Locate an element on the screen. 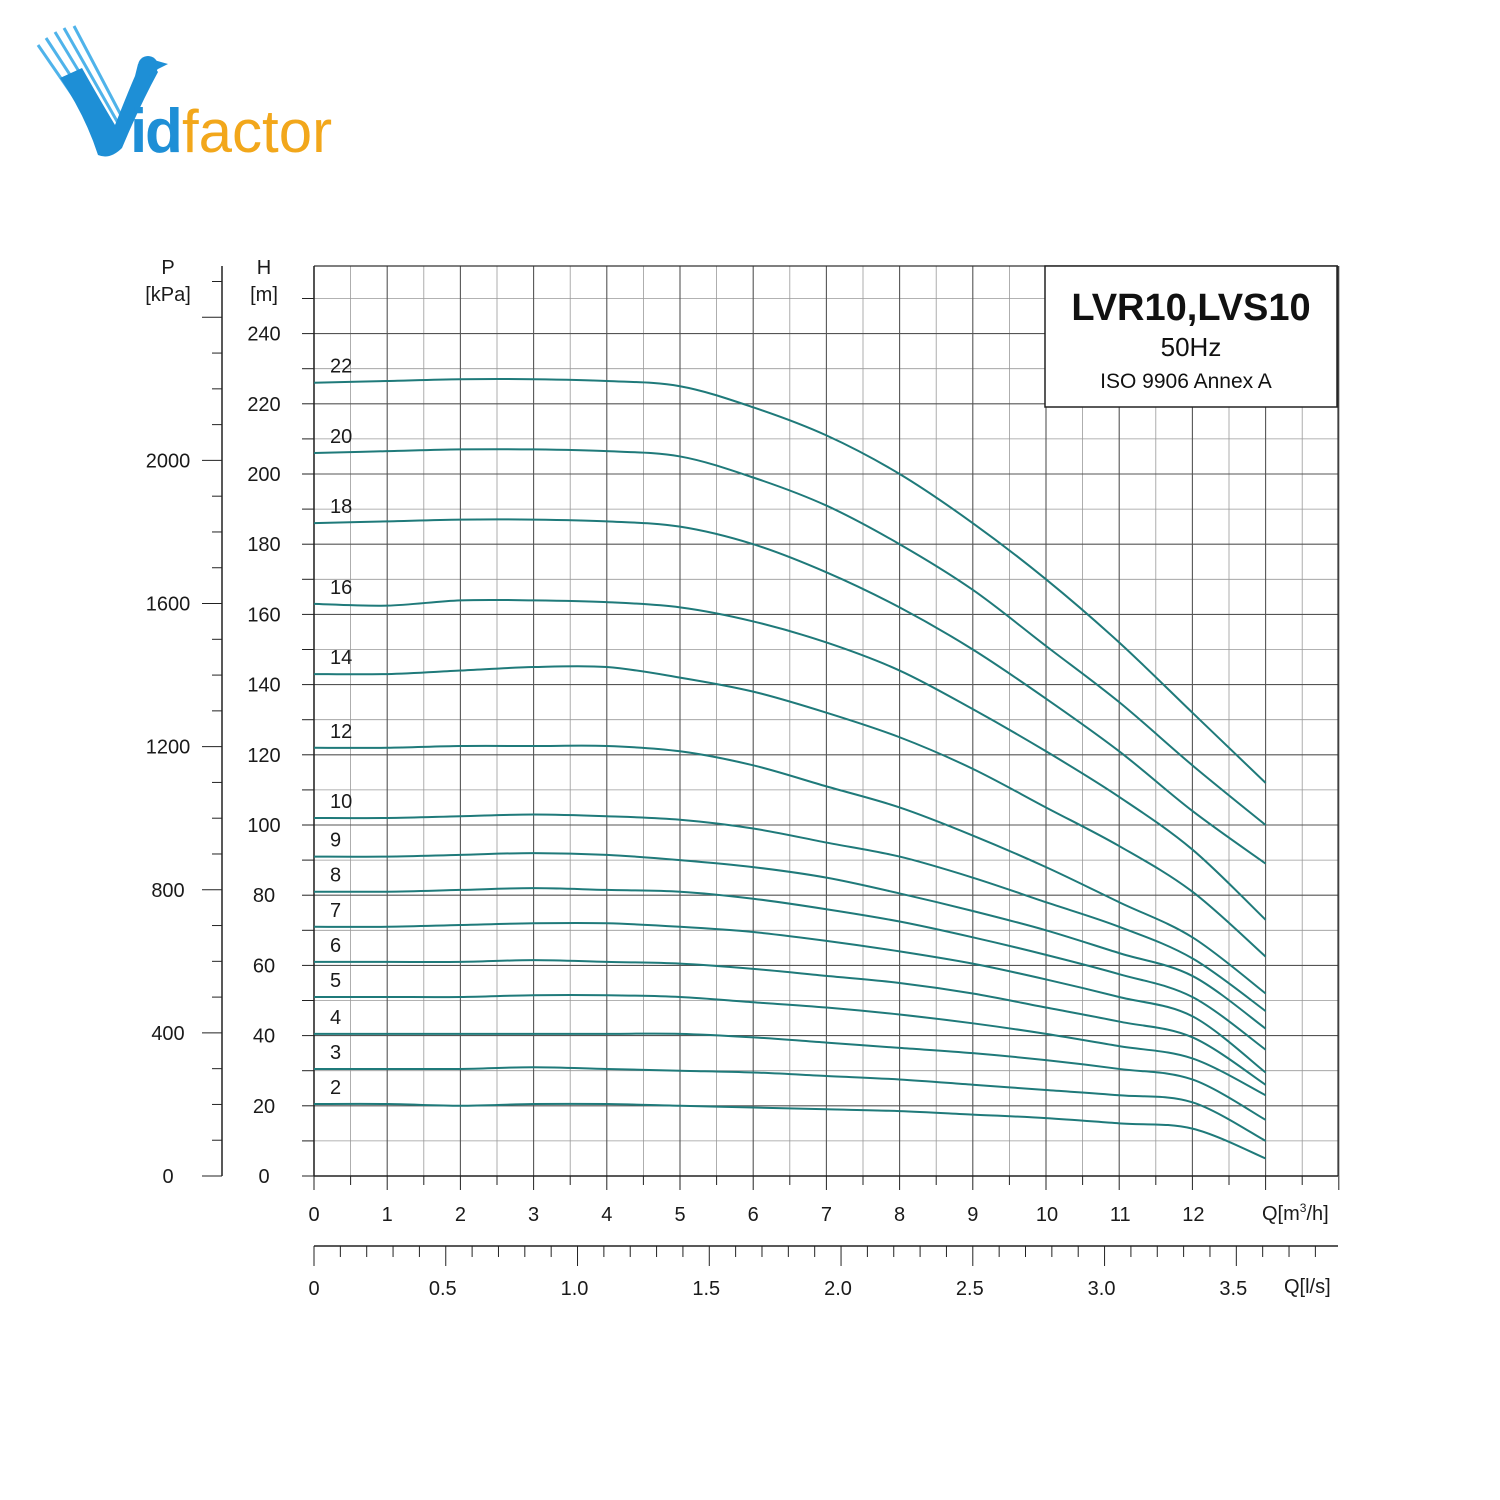 This screenshot has width=1500, height=1500. svg-text: i is located at coordinates (138, 131).